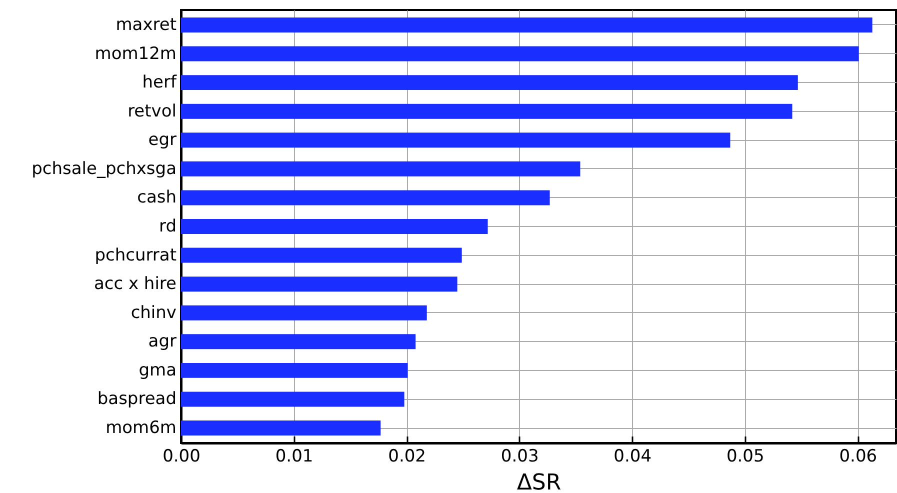  What do you see at coordinates (407, 456) in the screenshot?
I see `x-tick-label: 0.02` at bounding box center [407, 456].